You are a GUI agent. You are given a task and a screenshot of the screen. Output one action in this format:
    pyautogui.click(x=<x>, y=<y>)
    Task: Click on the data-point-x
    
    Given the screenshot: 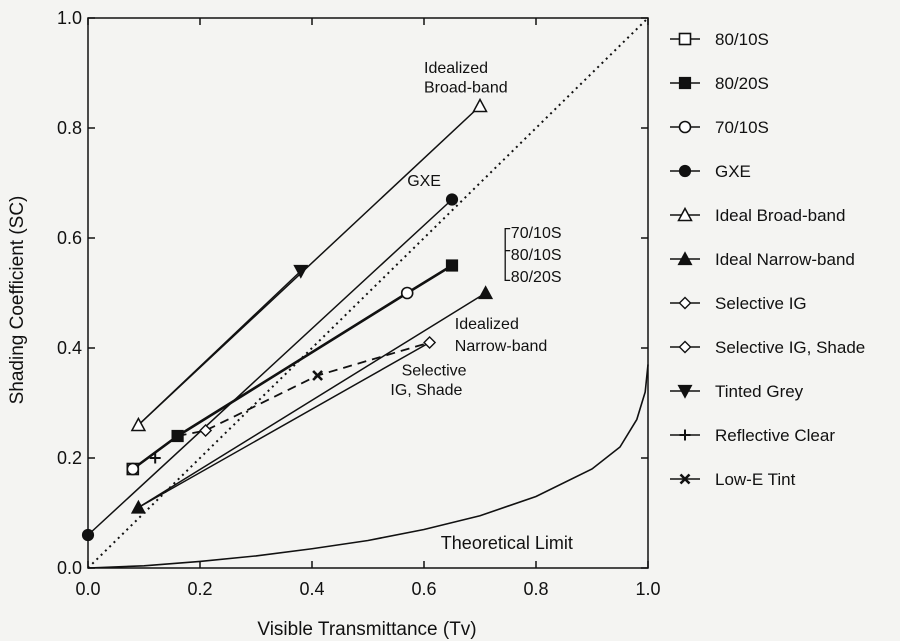 What is the action you would take?
    pyautogui.click(x=318, y=375)
    